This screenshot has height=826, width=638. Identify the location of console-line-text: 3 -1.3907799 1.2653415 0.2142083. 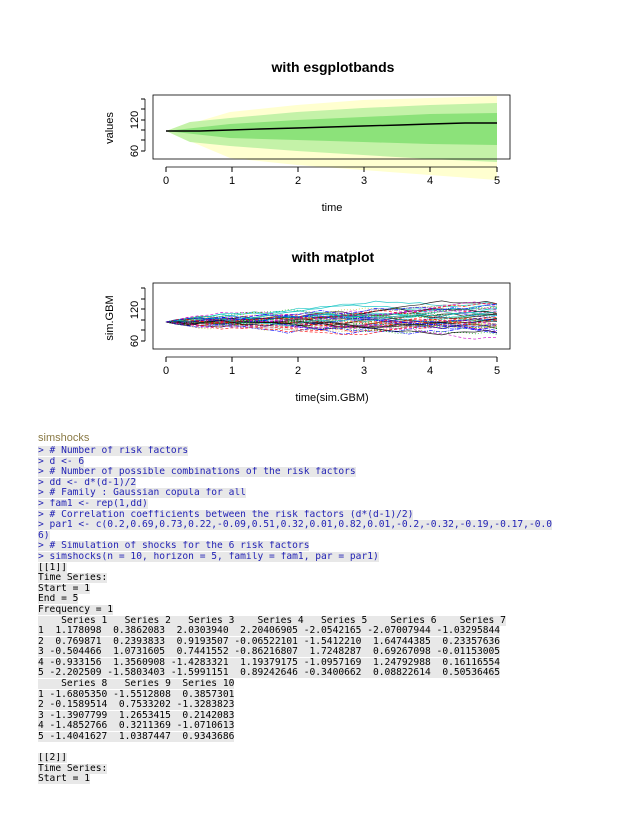
(136, 715).